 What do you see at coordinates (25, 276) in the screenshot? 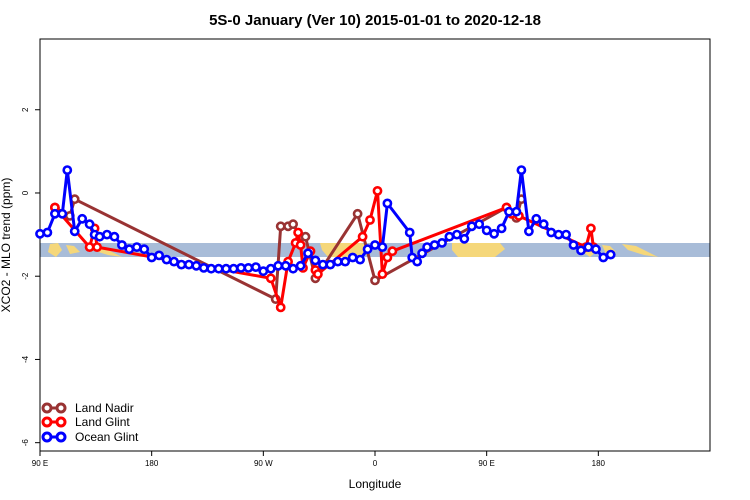
I see `y-tick-label: -2` at bounding box center [25, 276].